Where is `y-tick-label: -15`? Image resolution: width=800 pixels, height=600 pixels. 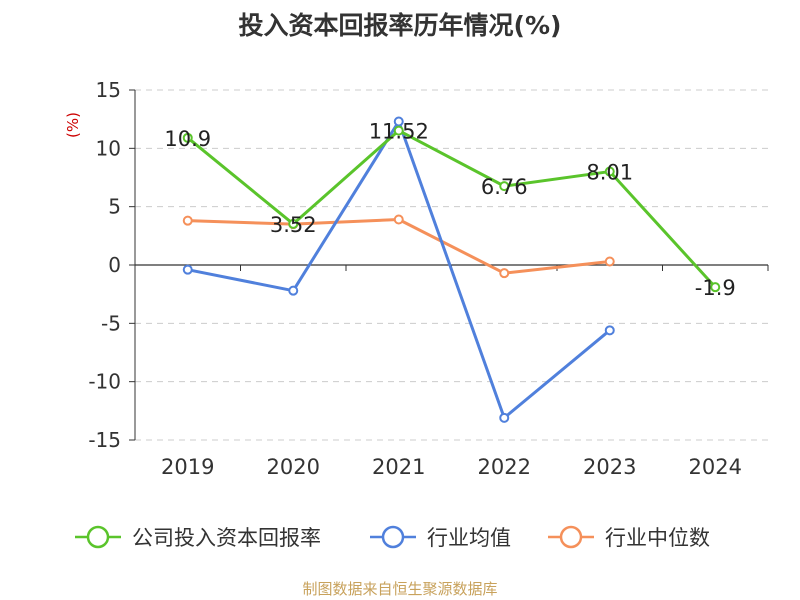 y-tick-label: -15 is located at coordinates (104, 440).